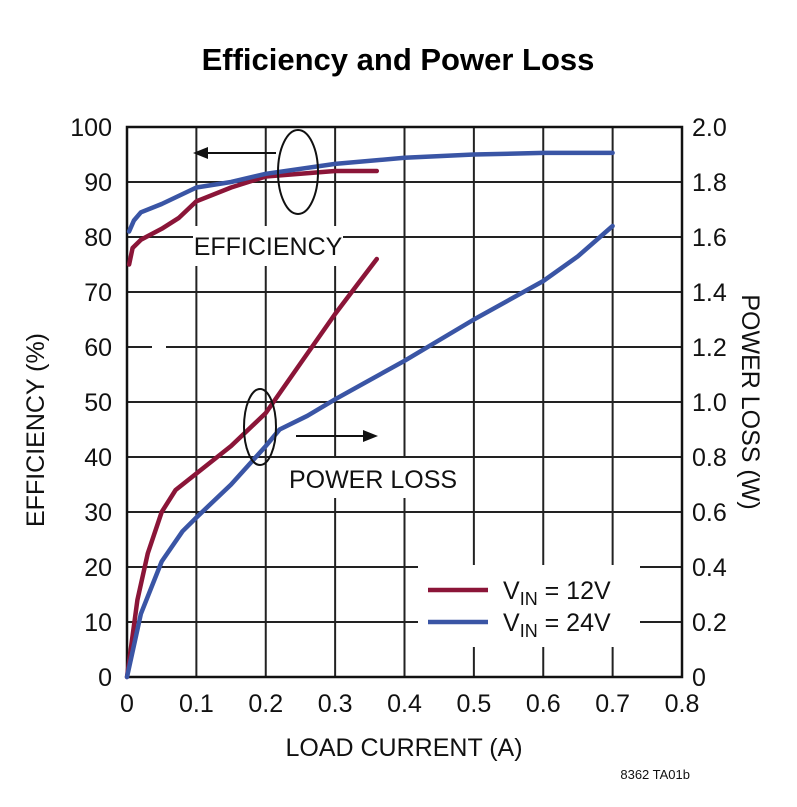  Describe the element at coordinates (127, 704) in the screenshot. I see `x-tick-label: 0` at that location.